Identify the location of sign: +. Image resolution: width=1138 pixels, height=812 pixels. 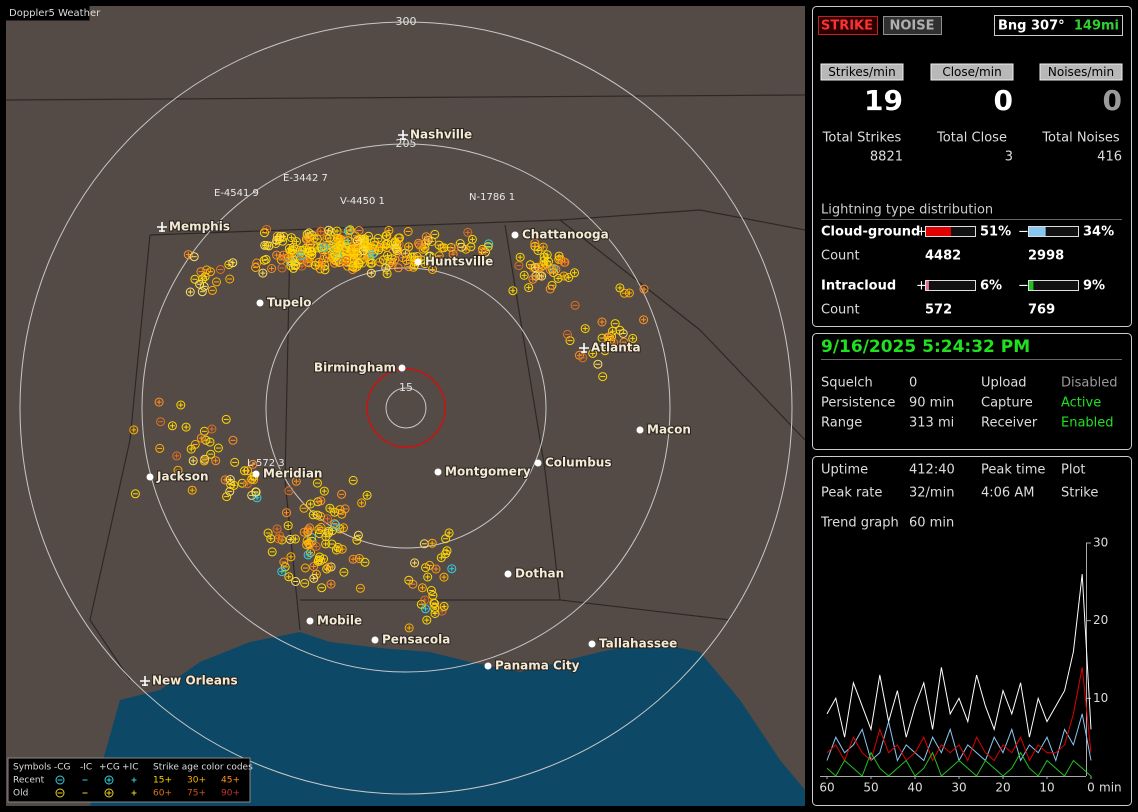
(921, 286).